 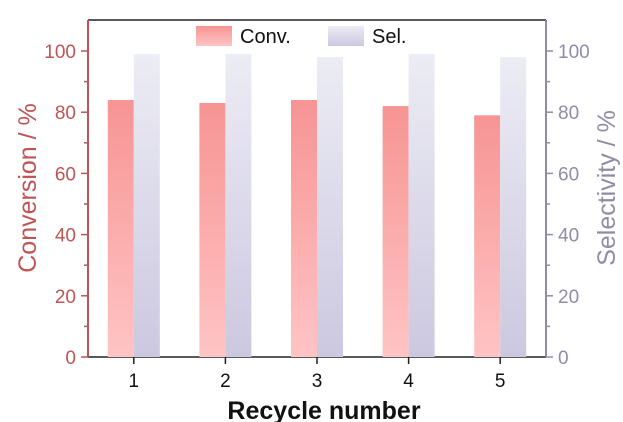 I want to click on legend: Conv. Sel., so click(x=301, y=37).